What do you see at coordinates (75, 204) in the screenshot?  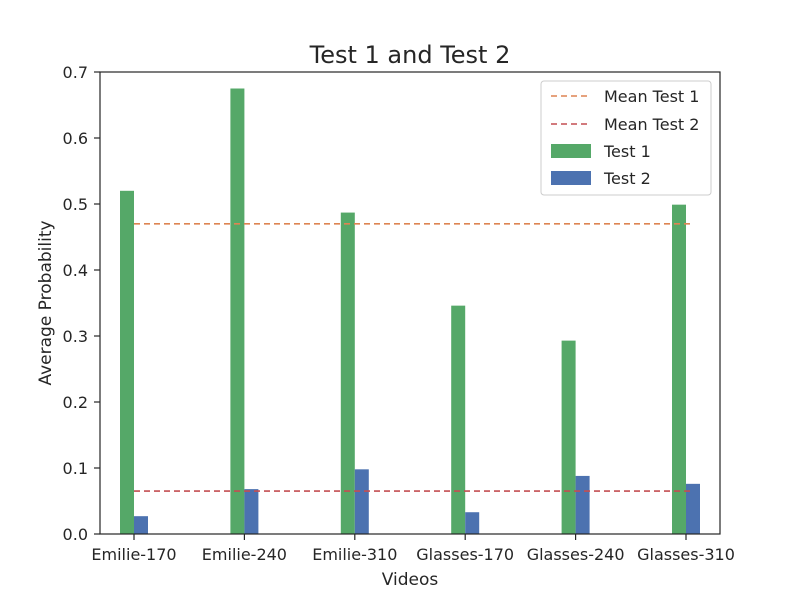 I see `y-tick-label: 0.5` at bounding box center [75, 204].